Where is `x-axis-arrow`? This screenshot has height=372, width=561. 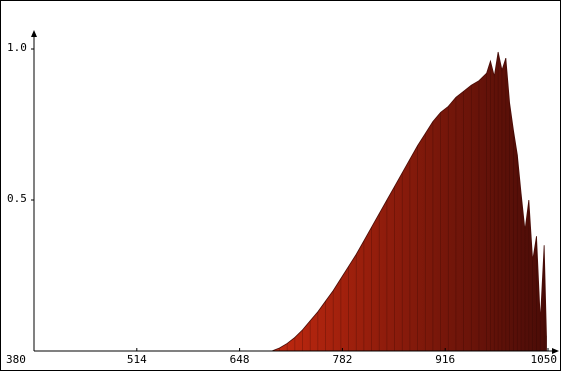 x-axis-arrow is located at coordinates (555, 351).